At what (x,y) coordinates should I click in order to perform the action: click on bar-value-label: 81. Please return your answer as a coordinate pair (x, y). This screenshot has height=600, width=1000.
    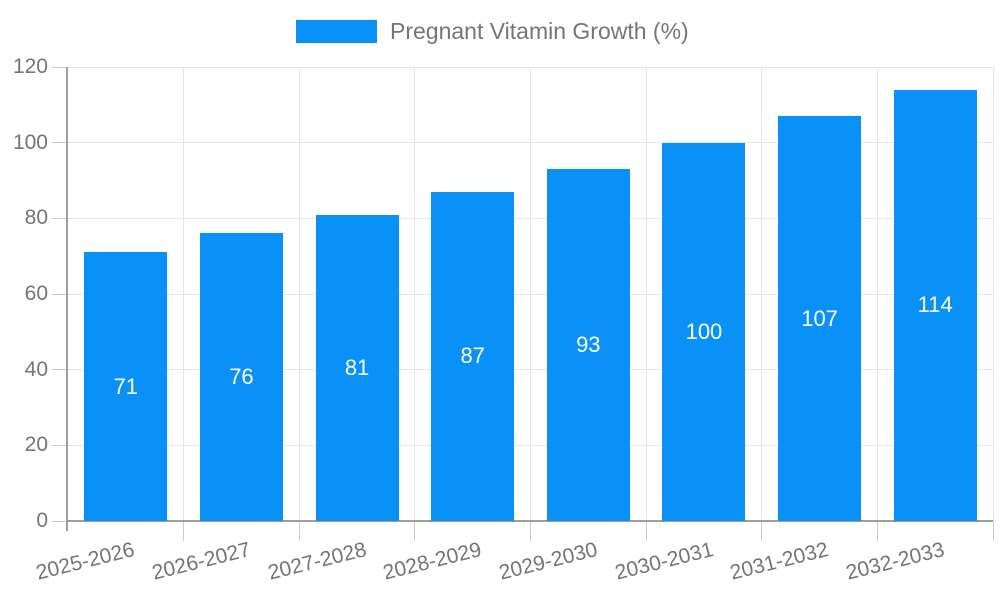
    Looking at the image, I should click on (357, 367).